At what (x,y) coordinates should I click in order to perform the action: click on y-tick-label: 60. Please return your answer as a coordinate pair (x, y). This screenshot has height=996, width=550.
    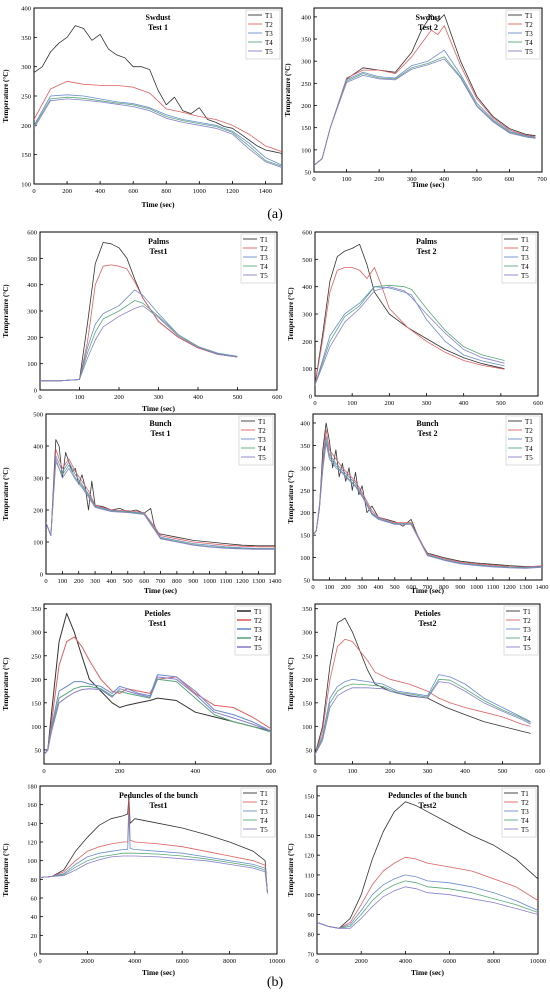
    Looking at the image, I should click on (34, 899).